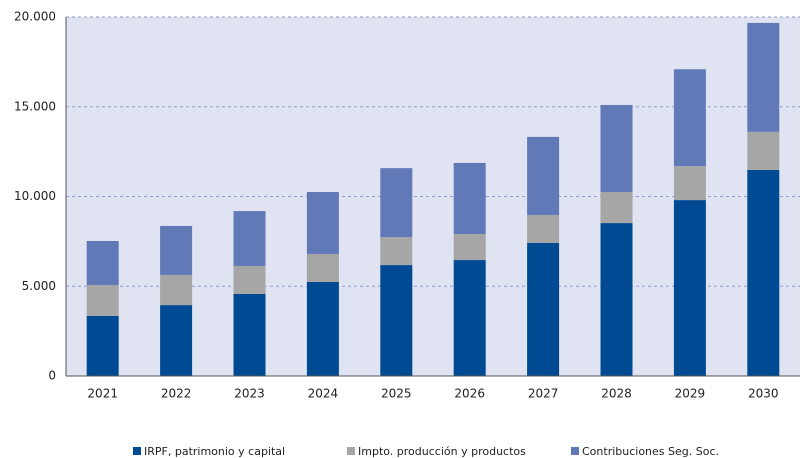 The image size is (806, 458). I want to click on legend-label: Impto. producción y productos, so click(442, 451).